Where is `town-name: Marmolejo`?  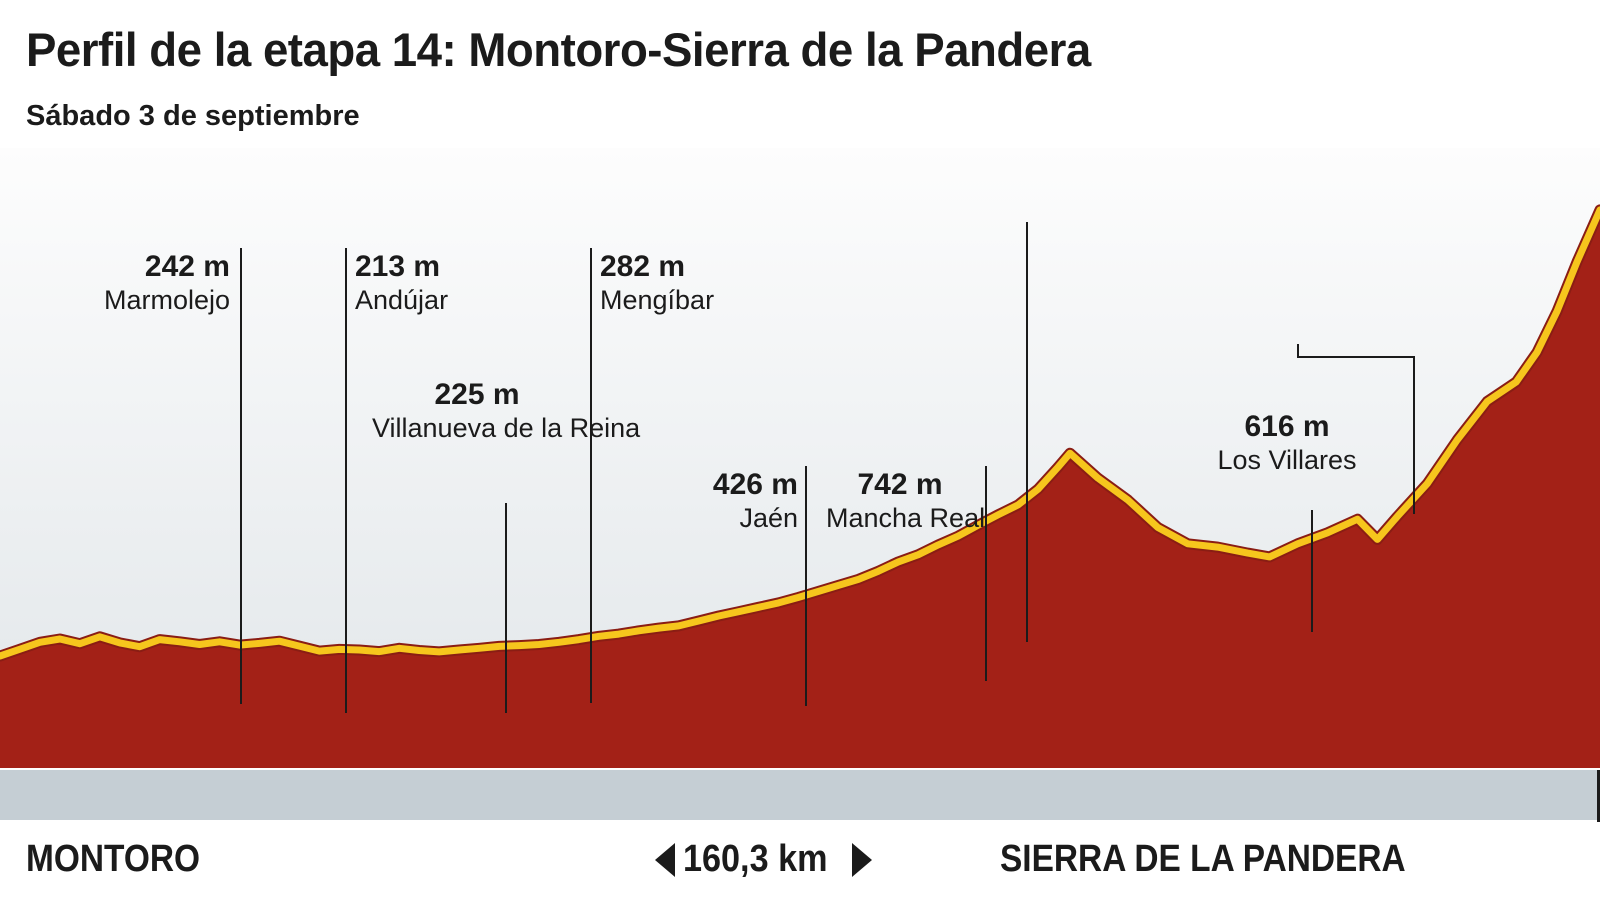
town-name: Marmolejo is located at coordinates (166, 300).